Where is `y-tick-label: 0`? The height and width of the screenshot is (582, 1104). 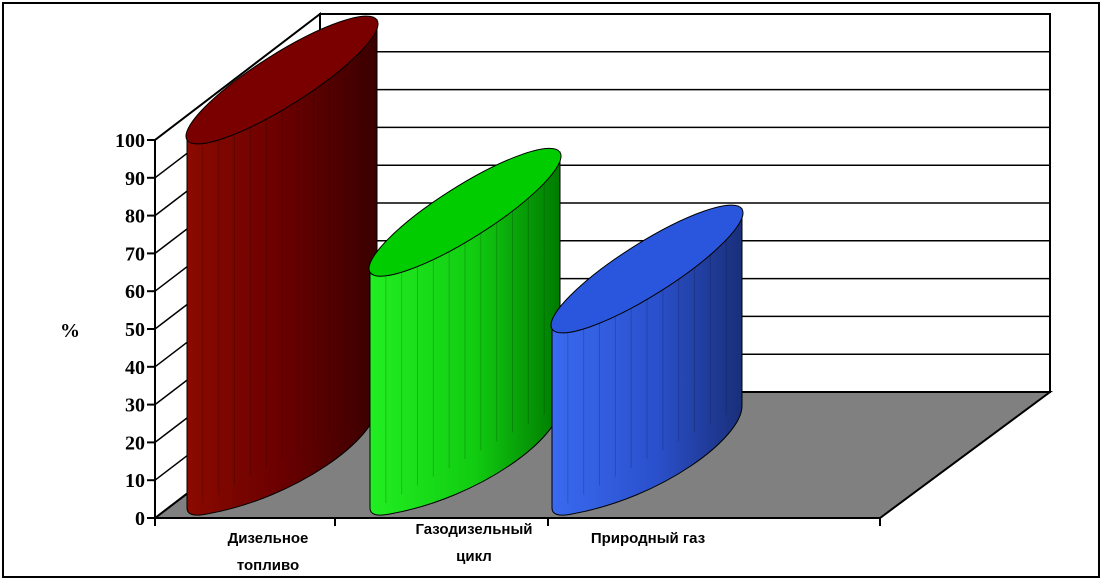
y-tick-label: 0 is located at coordinates (140, 519).